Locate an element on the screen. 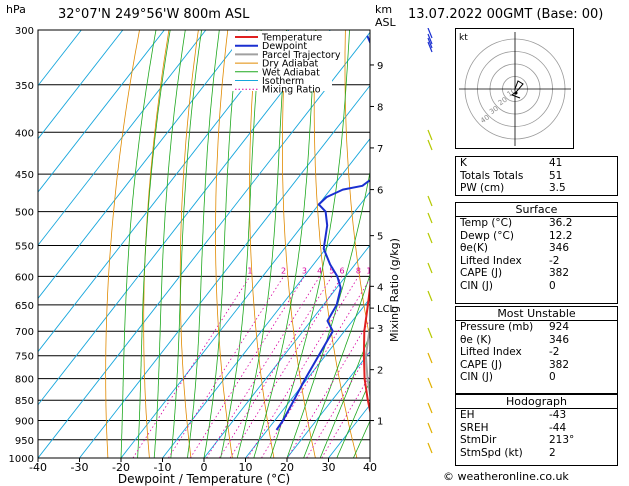 Image resolution: width=629 pixels, height=486 pixels. surface-key: CIN (J) is located at coordinates (476, 285).